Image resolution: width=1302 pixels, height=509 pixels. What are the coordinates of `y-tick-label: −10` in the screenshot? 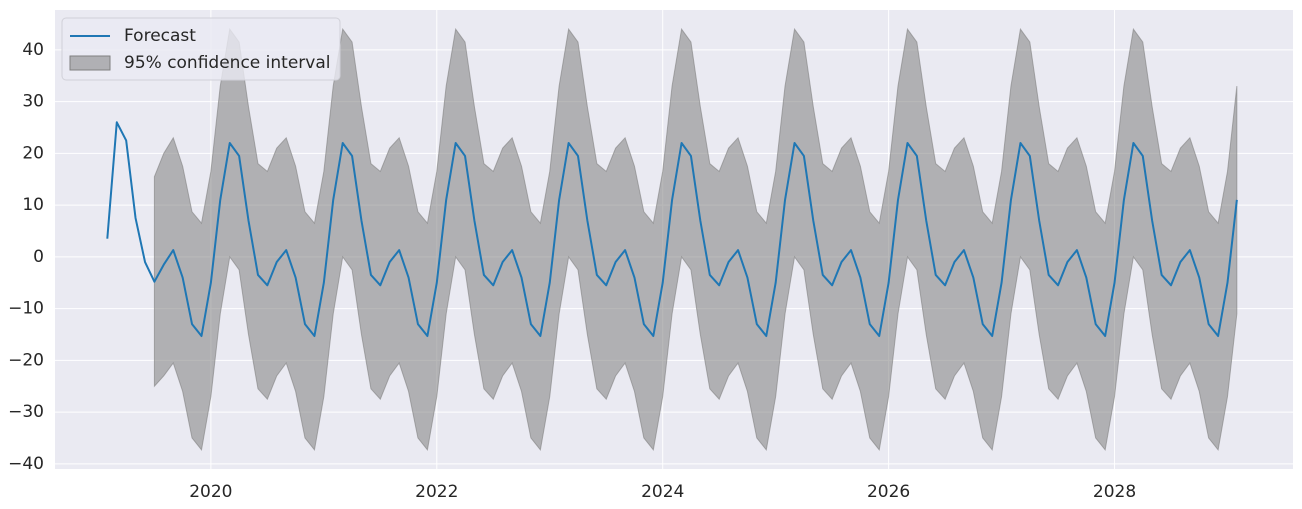 It's located at (26, 309).